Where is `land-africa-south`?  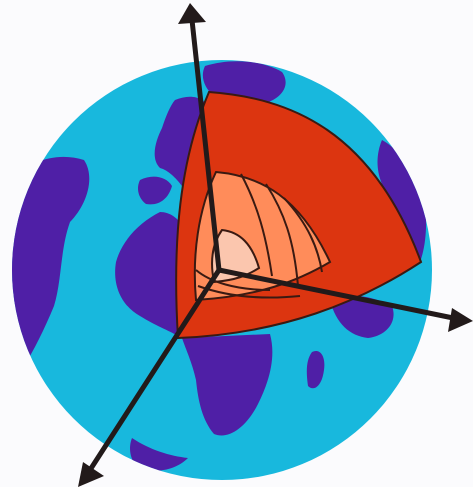
land-africa-south is located at coordinates (227, 385).